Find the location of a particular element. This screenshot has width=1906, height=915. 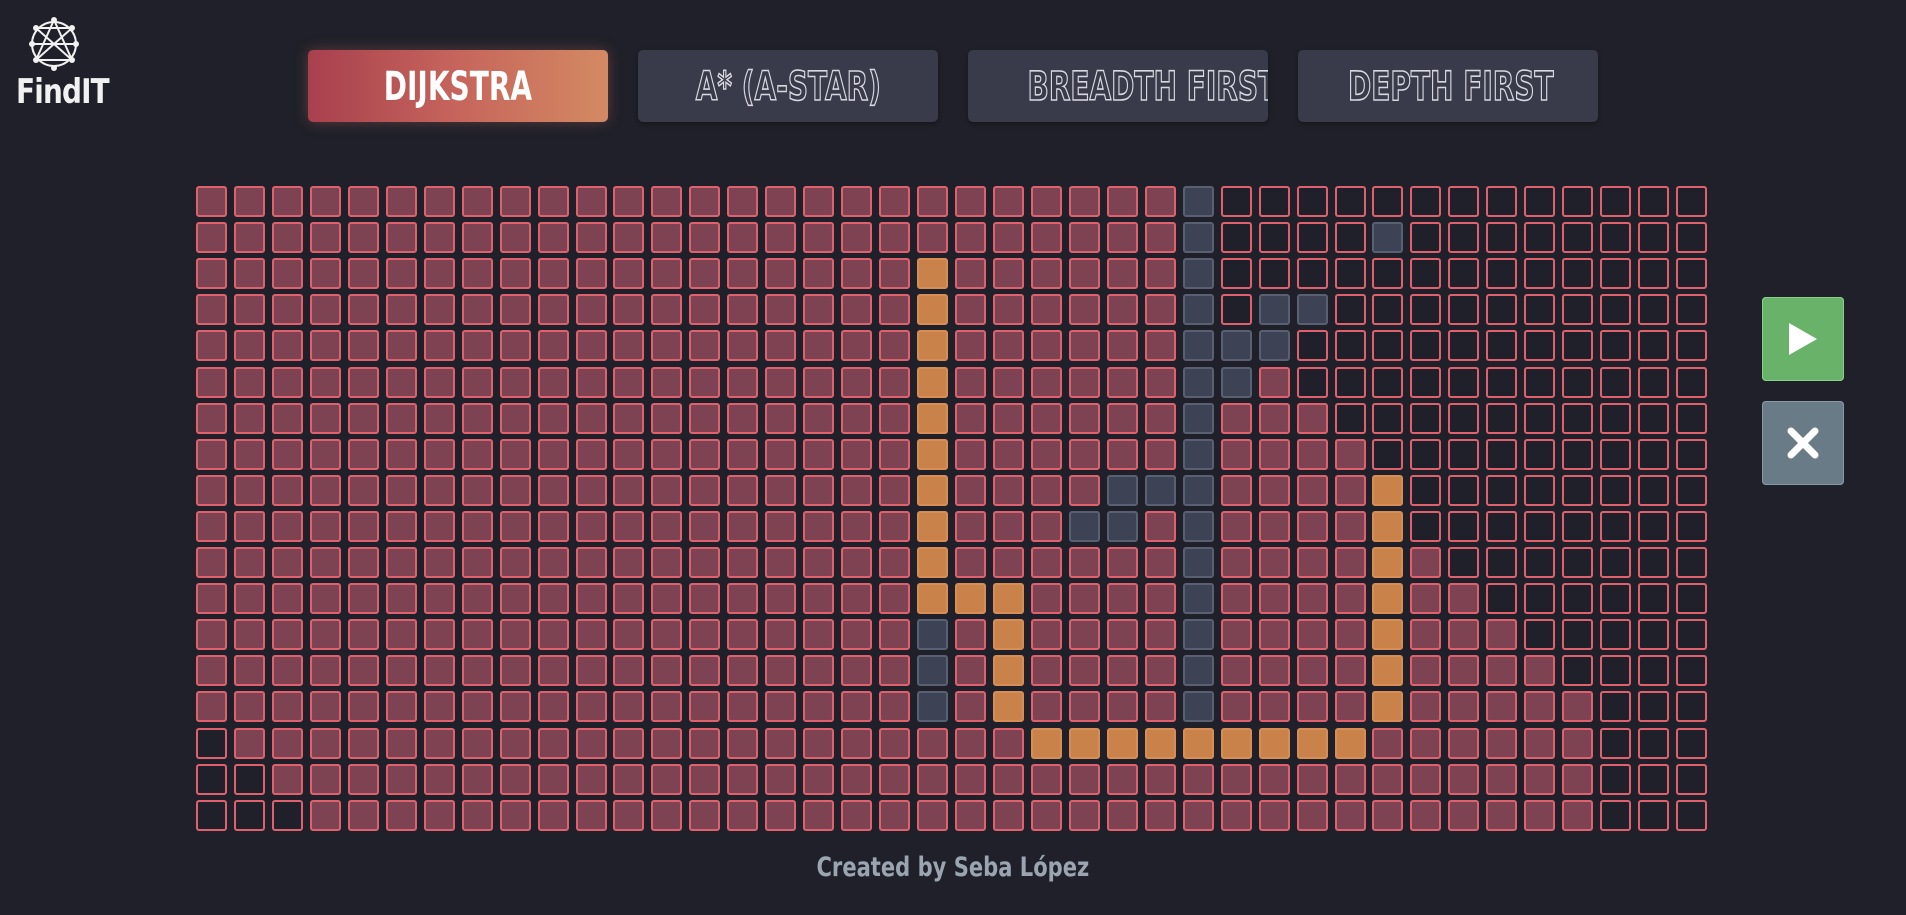

algorithm-depth-first-button: DEPTH FIRST is located at coordinates (1448, 86).